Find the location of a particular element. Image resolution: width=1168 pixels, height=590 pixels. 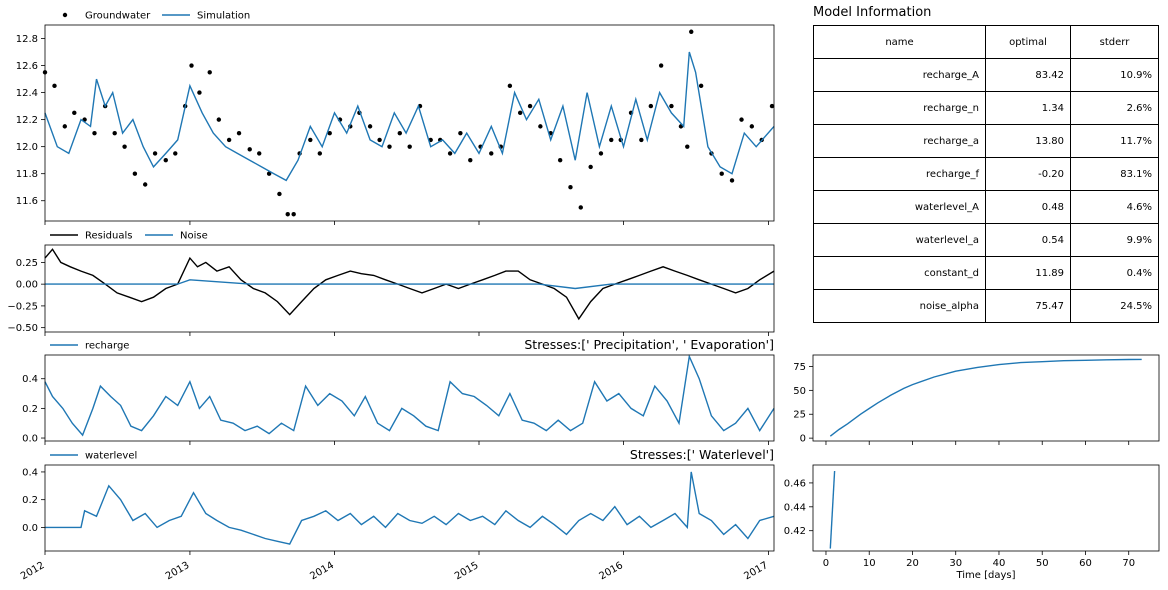

table-row: recharge_n 1.34 2.6% is located at coordinates (986, 108).